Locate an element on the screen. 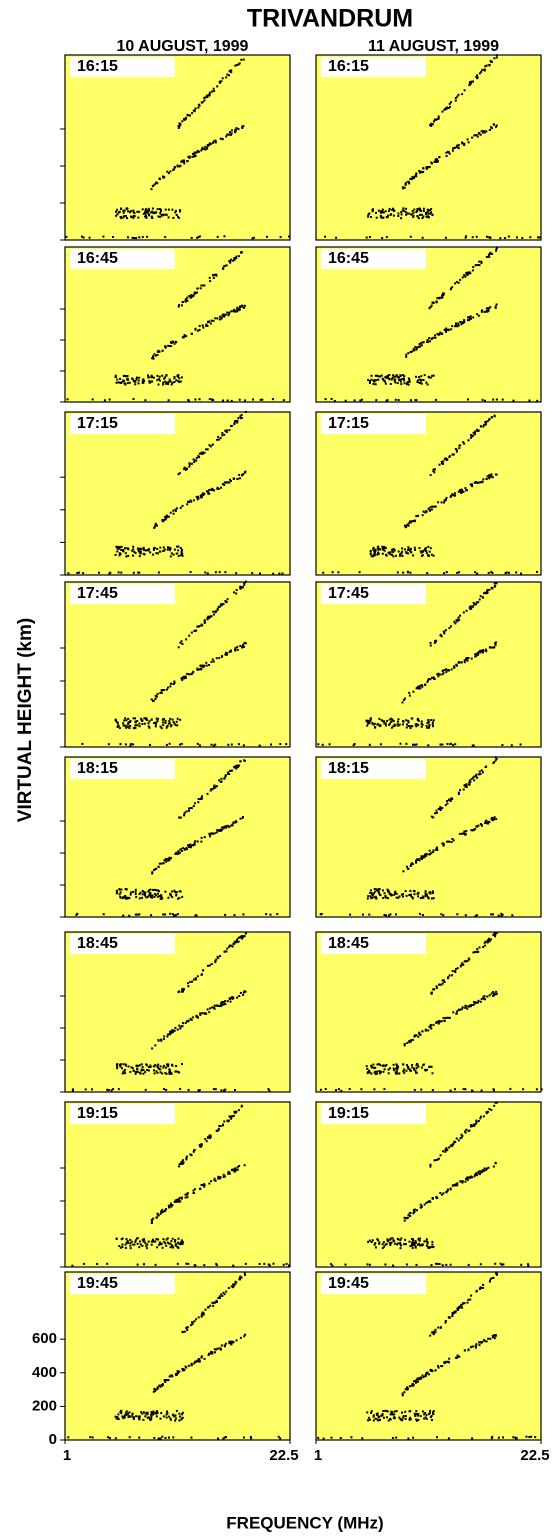 The width and height of the screenshot is (553, 1538). x-axis-label: FREQUENCY (MHz) is located at coordinates (304, 1522).